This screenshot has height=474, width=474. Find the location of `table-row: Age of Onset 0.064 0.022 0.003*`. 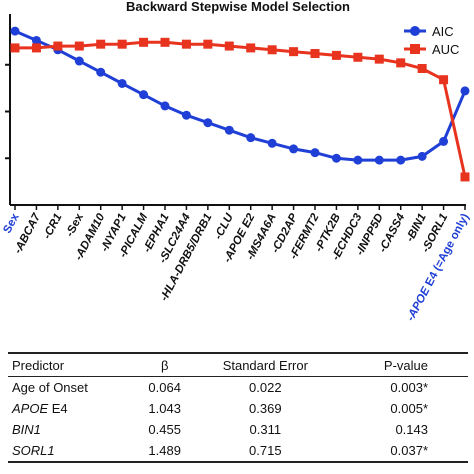

table-row: Age of Onset 0.064 0.022 0.003* is located at coordinates (238, 388).